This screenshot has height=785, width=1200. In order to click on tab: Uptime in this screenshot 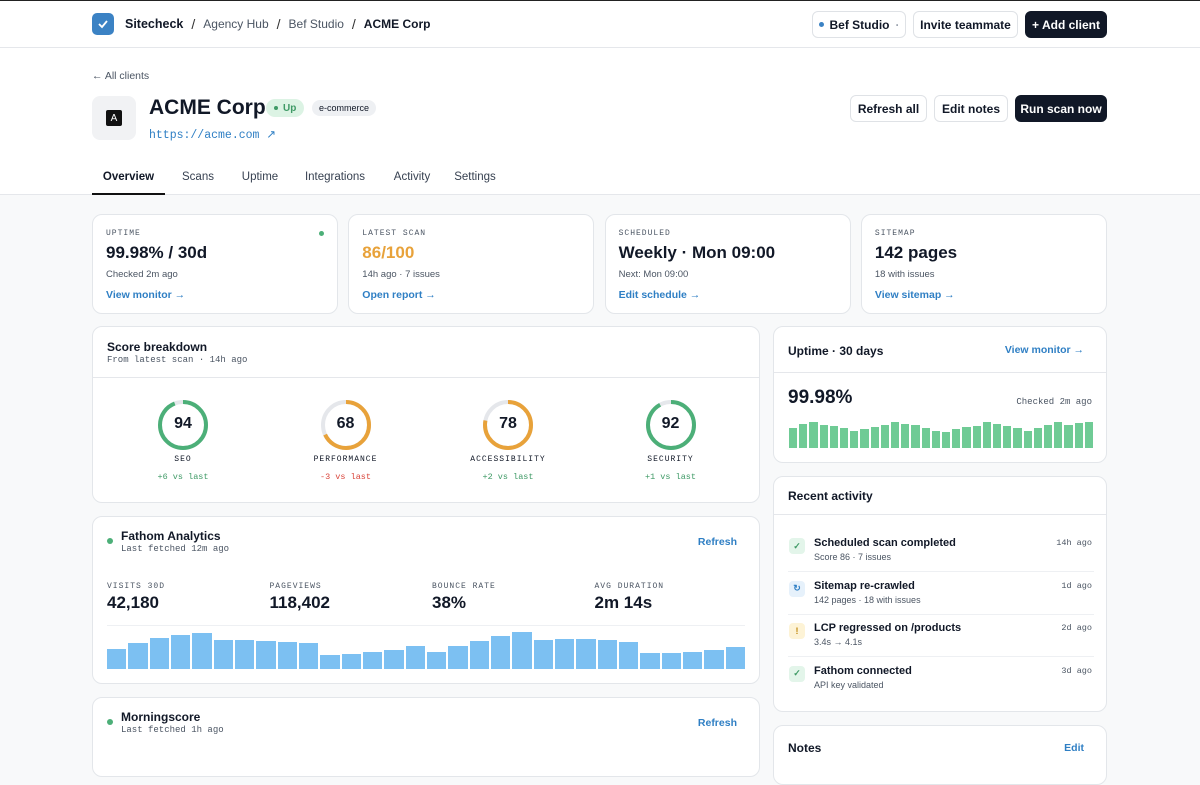, I will do `click(260, 177)`.